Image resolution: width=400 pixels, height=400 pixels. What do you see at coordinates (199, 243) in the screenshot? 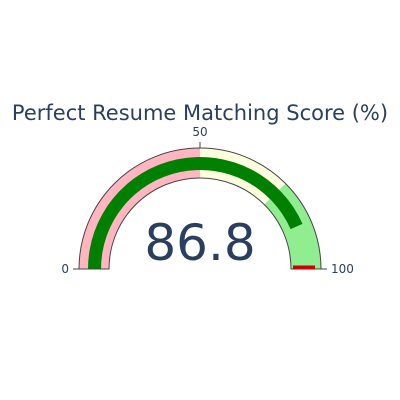
I see `gauge-value-readout: 86.8` at bounding box center [199, 243].